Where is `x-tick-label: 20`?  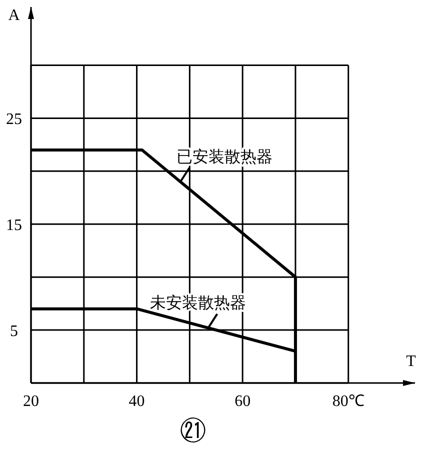 x-tick-label: 20 is located at coordinates (31, 401).